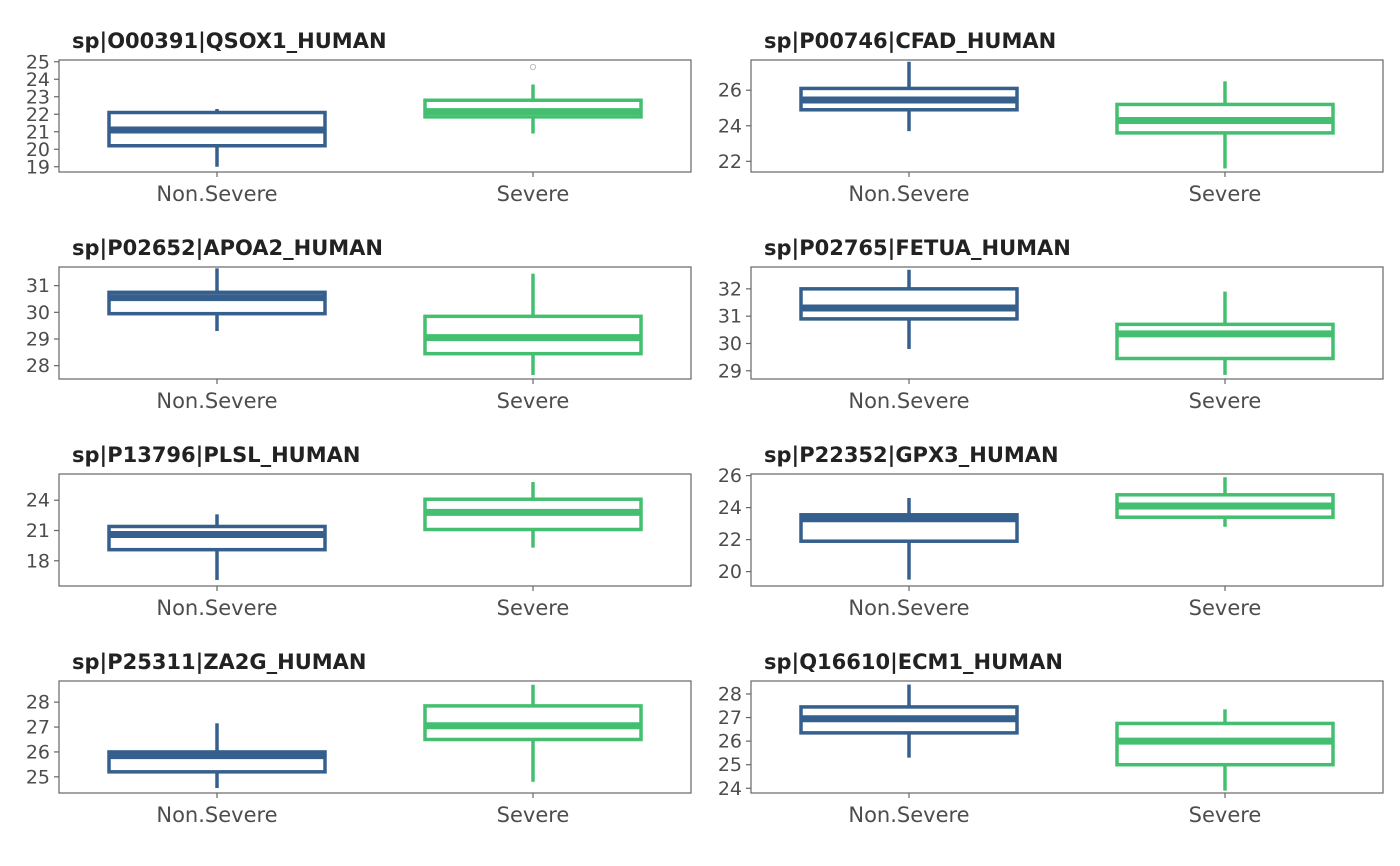  I want to click on panel-title: sp|P25311|ZA2G_HUMAN, so click(219, 662).